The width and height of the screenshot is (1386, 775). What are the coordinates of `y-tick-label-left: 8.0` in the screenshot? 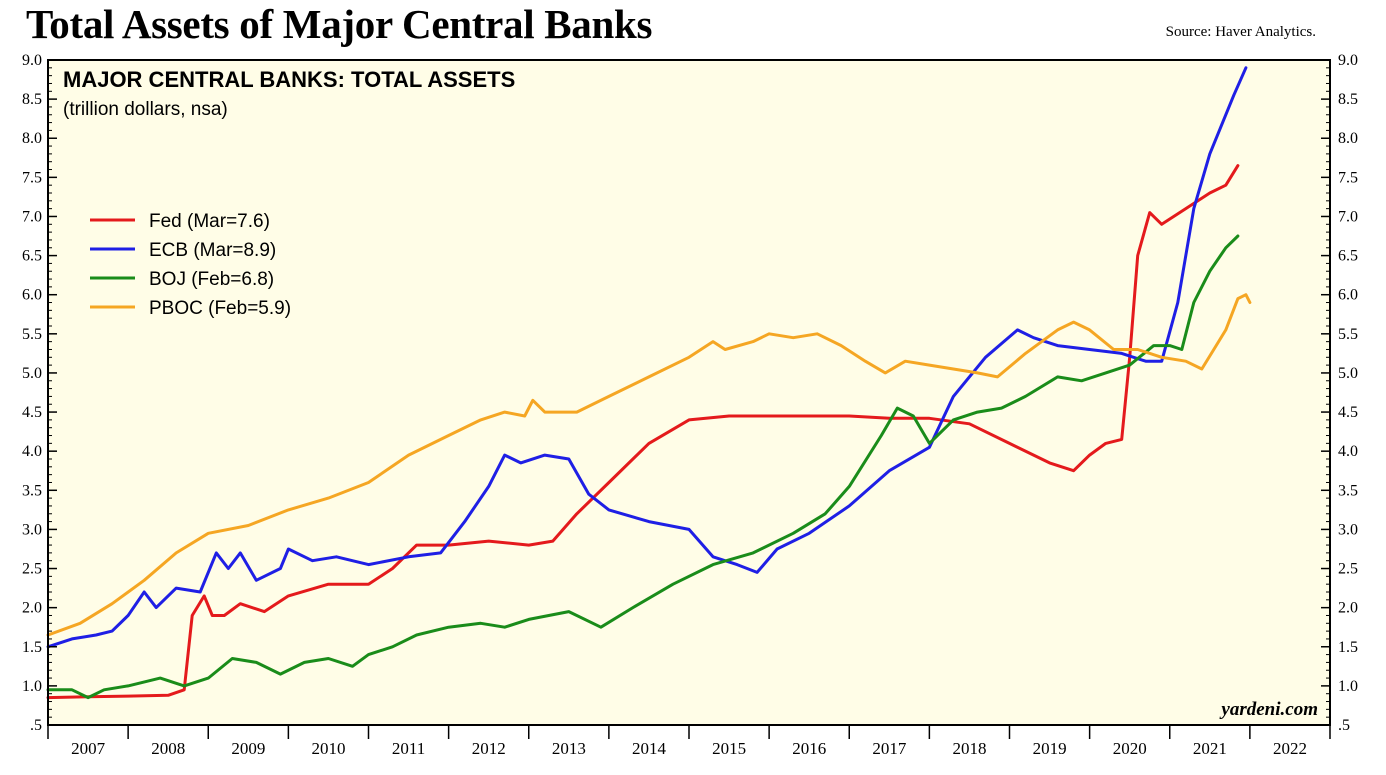 It's located at (32, 138).